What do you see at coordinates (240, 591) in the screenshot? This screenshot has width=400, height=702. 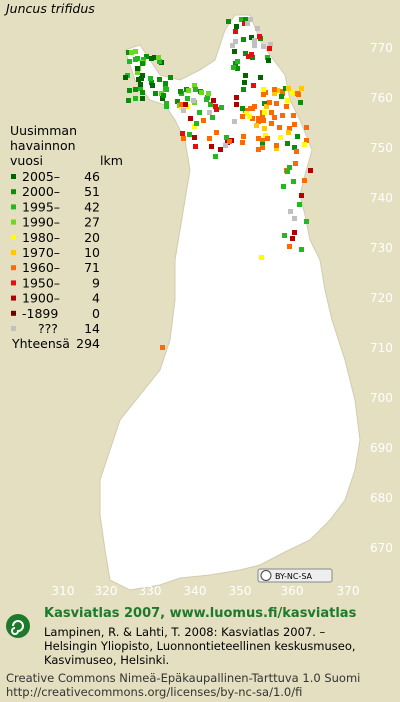 I see `x-grid-label: 350` at bounding box center [240, 591].